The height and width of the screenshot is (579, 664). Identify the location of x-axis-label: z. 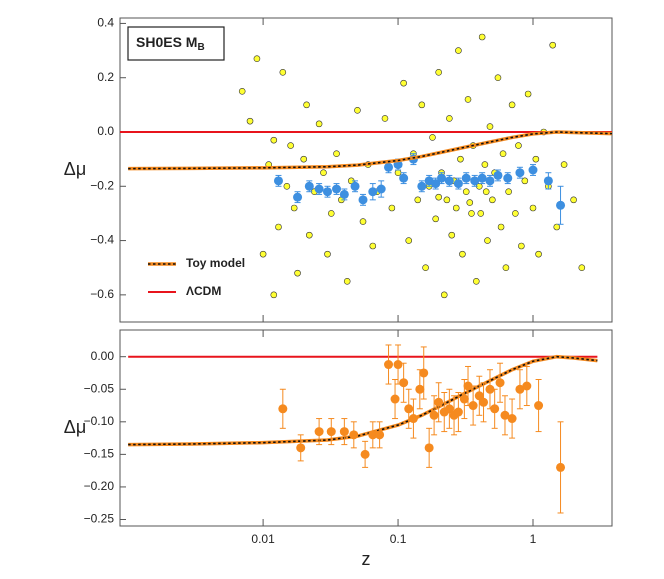
(366, 559).